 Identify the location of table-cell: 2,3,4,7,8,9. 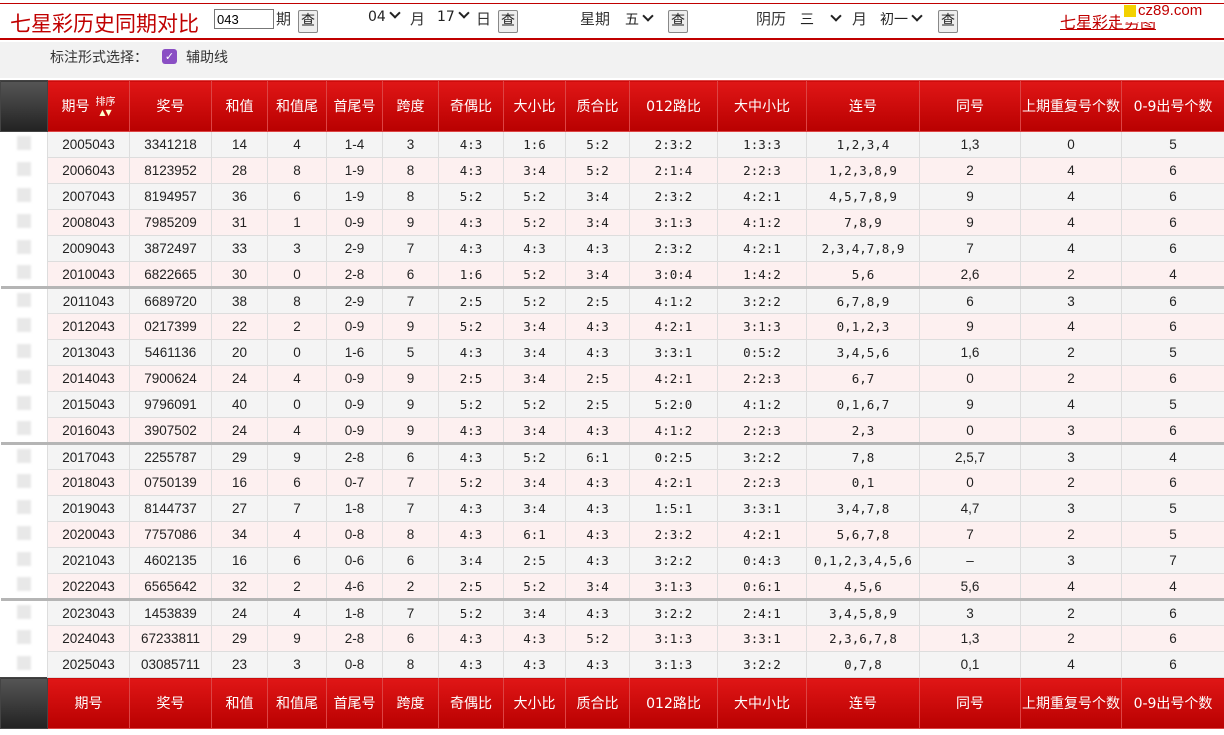
(863, 248).